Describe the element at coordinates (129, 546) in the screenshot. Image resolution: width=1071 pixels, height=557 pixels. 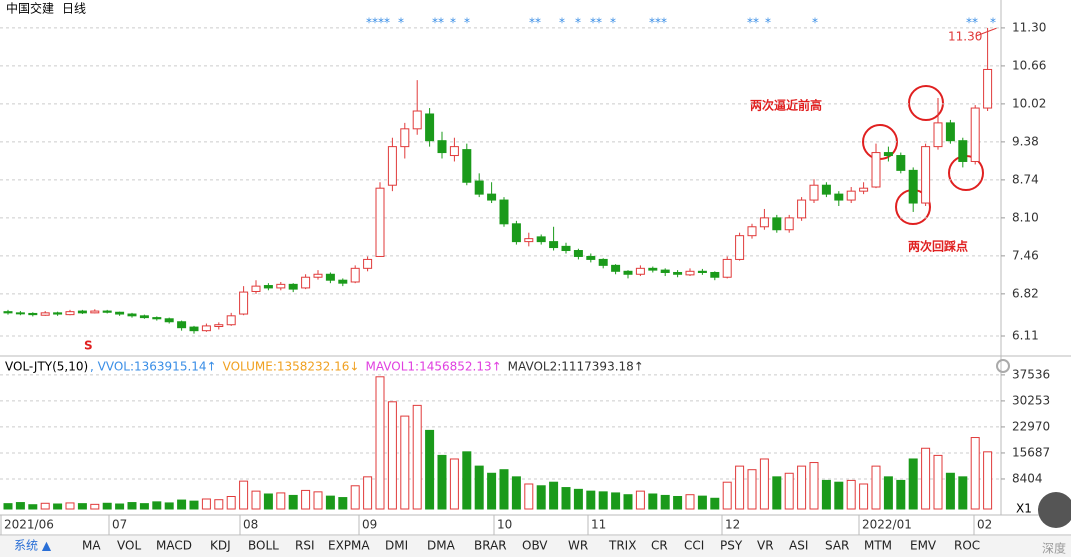
I see `toolbar-item: VOL` at that location.